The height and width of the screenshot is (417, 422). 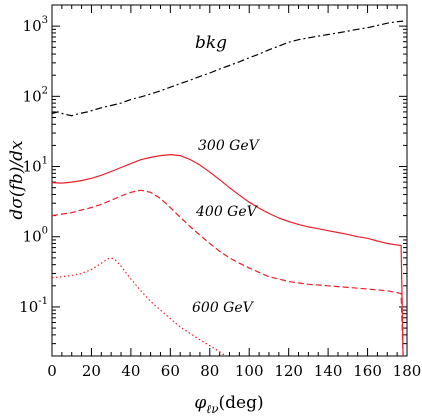 What do you see at coordinates (52, 371) in the screenshot?
I see `x-tick-label: 0` at bounding box center [52, 371].